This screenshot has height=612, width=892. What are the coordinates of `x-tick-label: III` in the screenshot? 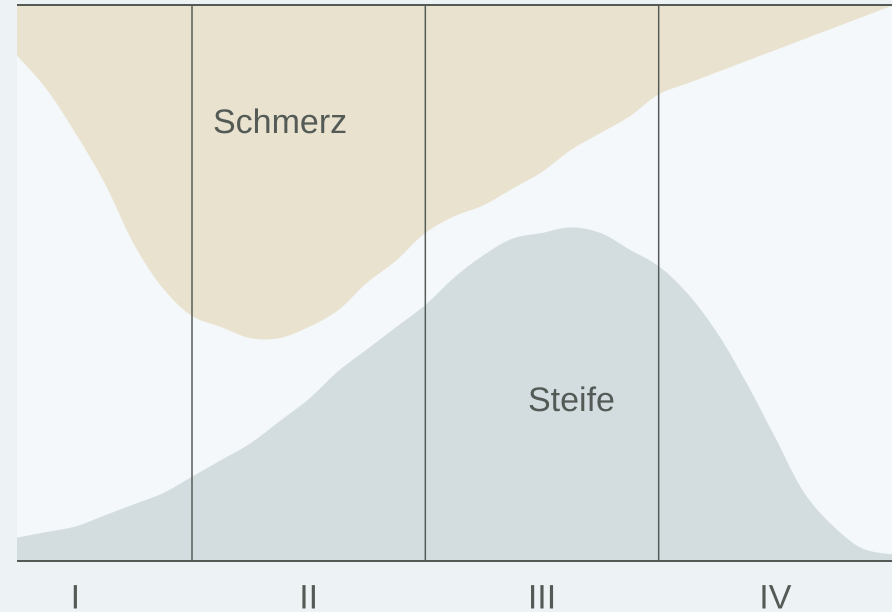 It's located at (542, 595).